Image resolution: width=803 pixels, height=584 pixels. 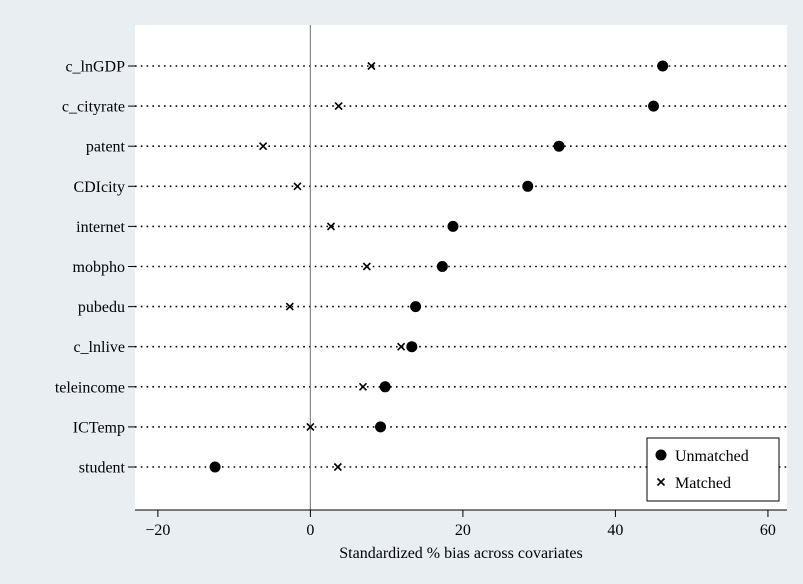 I want to click on legend-matched-label: Matched, so click(x=703, y=483).